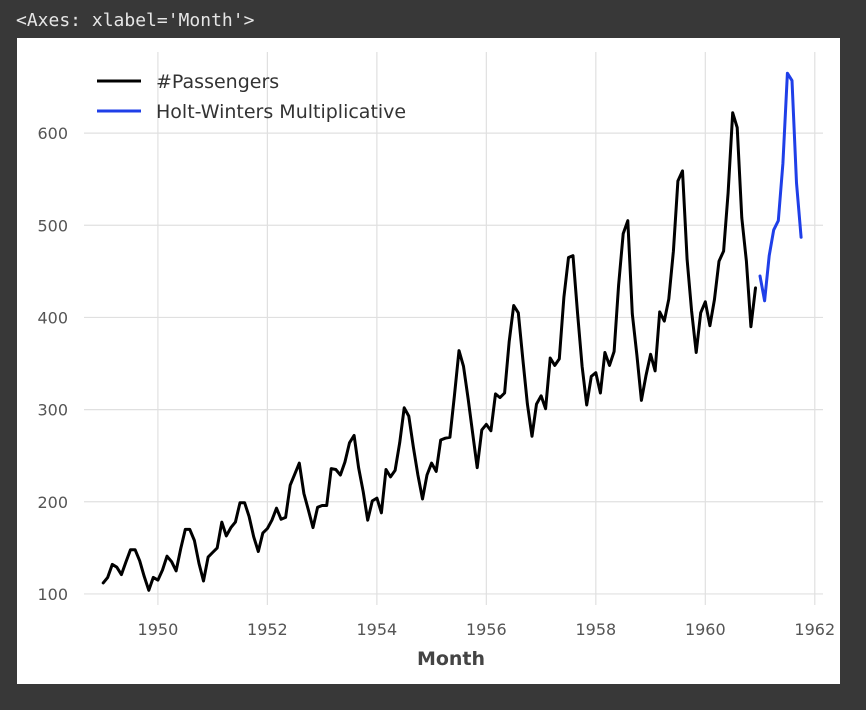 This screenshot has height=710, width=866. What do you see at coordinates (217, 82) in the screenshot?
I see `legend-label: #Passengers` at bounding box center [217, 82].